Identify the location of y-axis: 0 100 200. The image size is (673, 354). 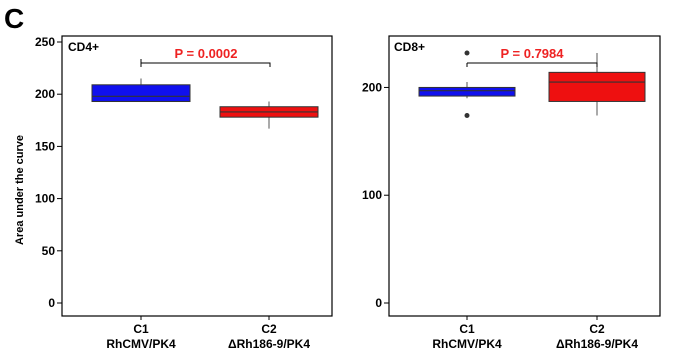
(375, 195).